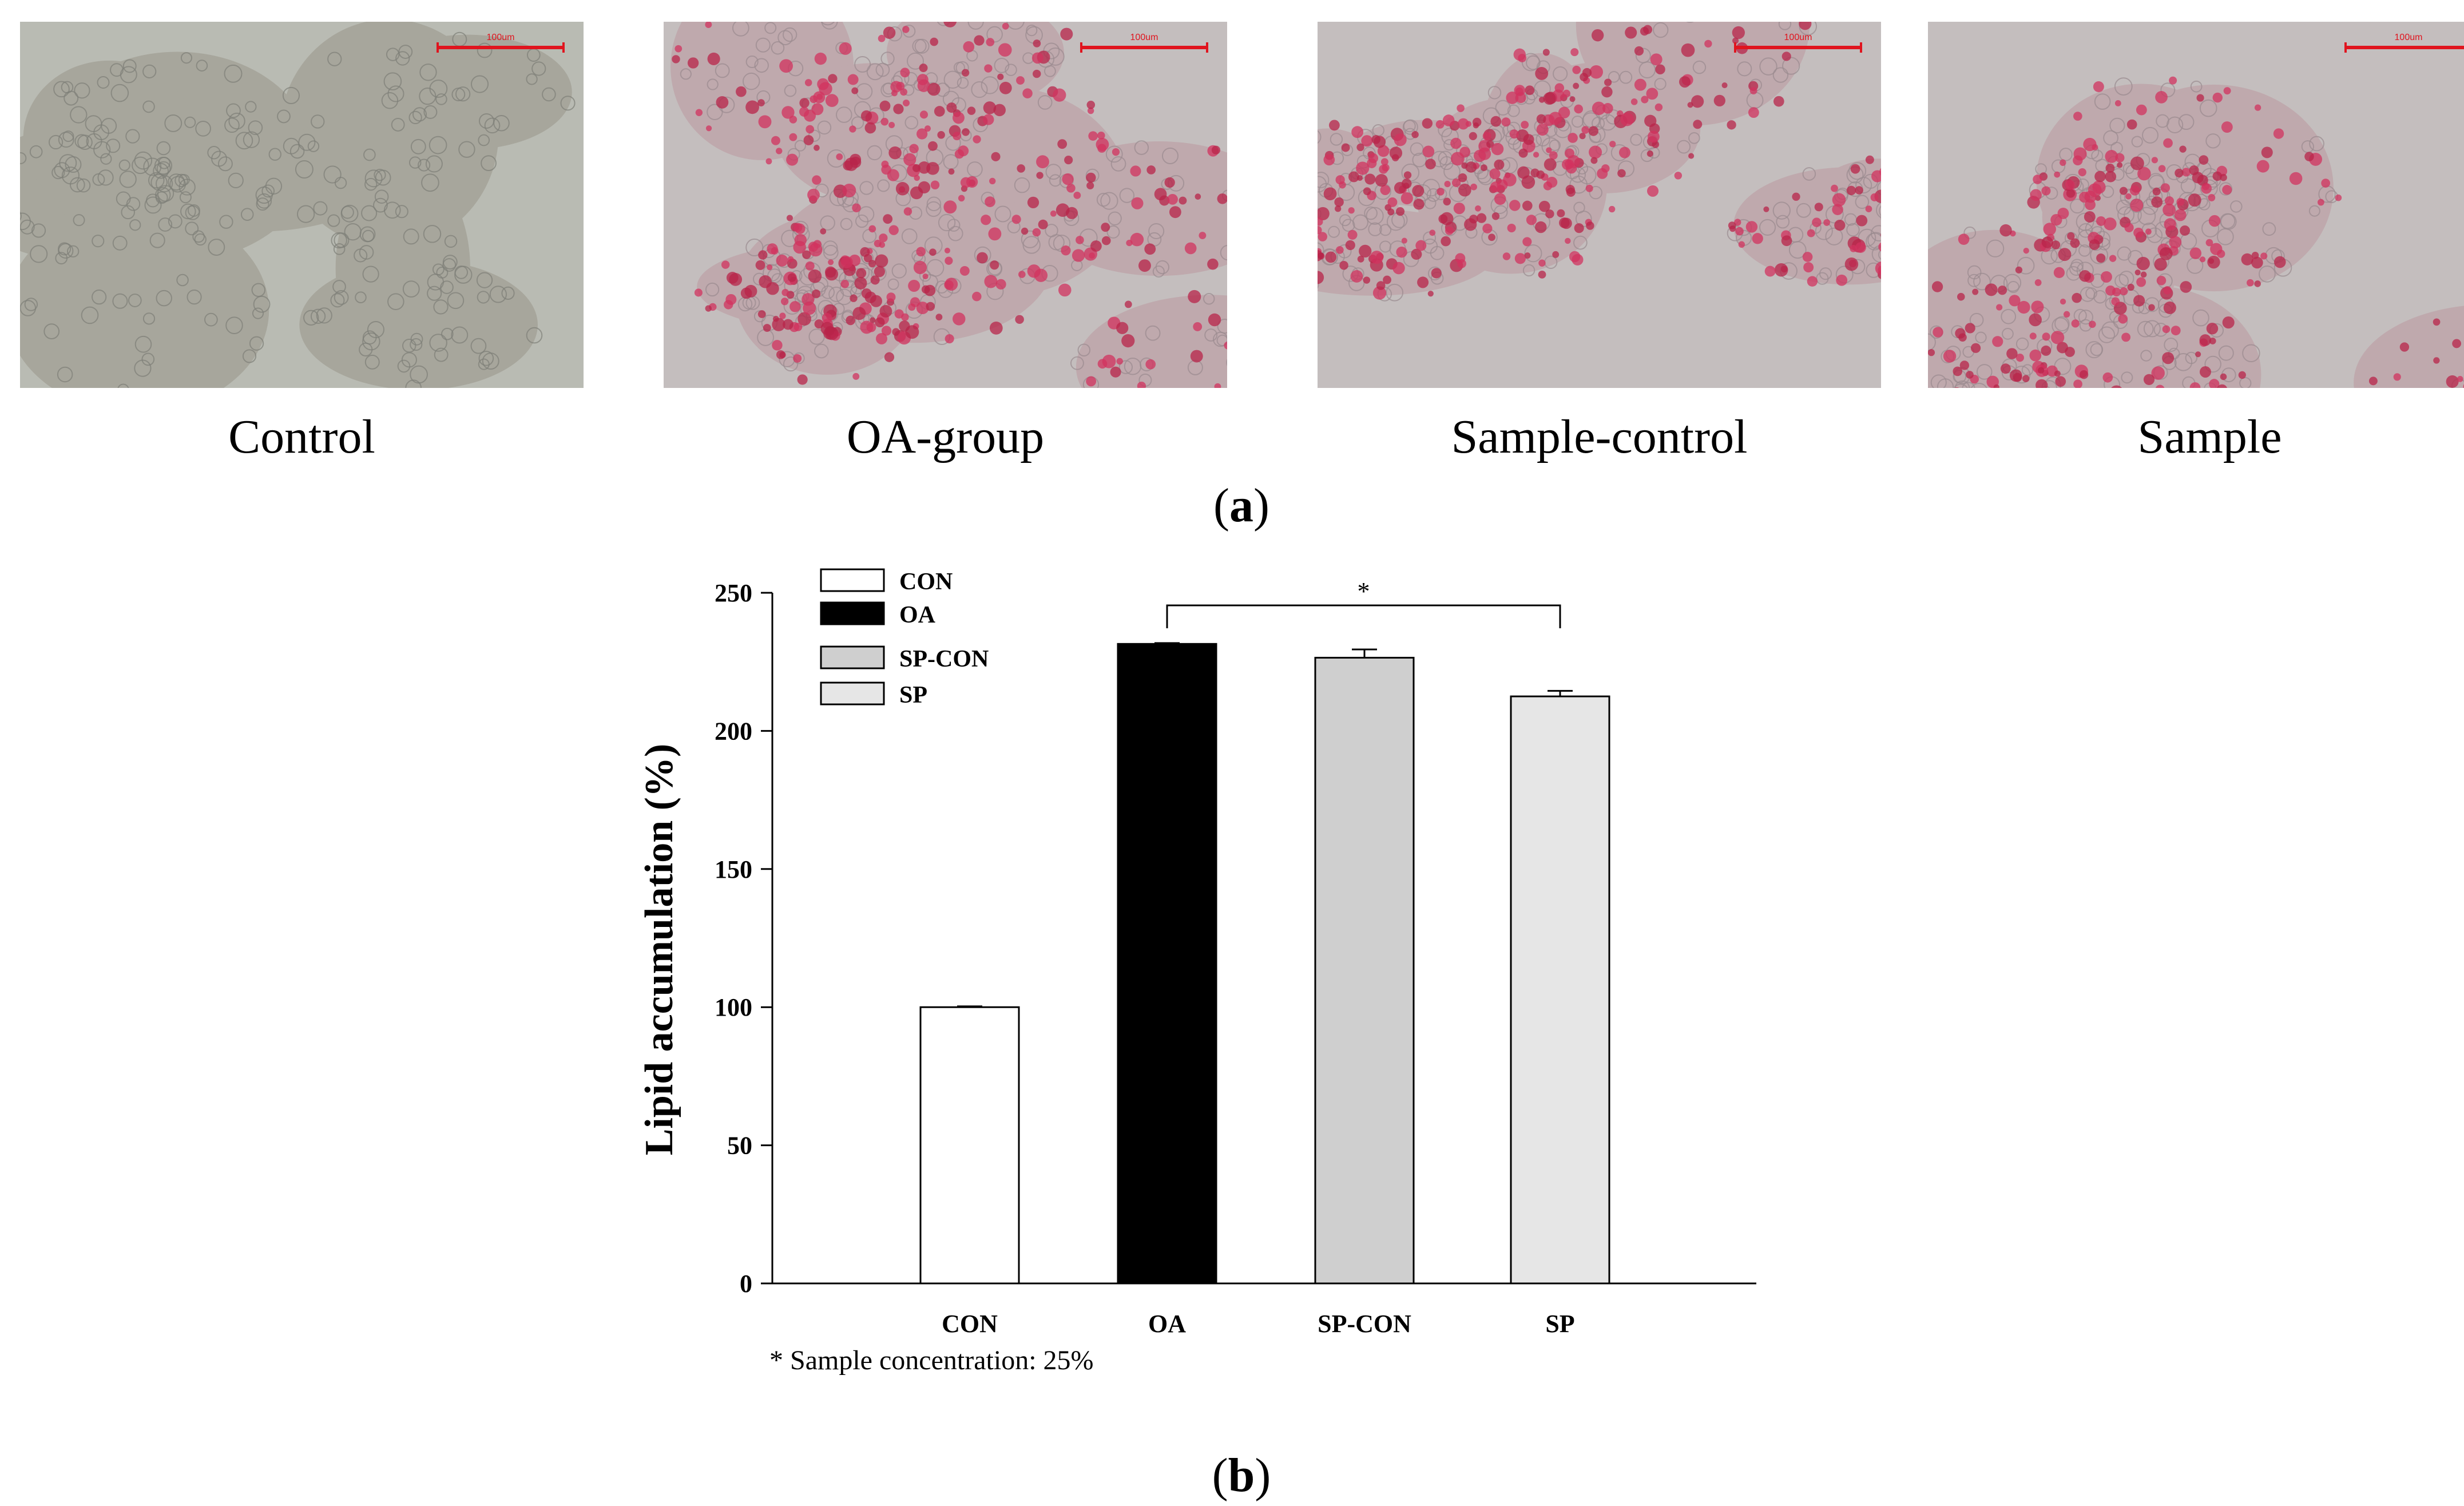 The width and height of the screenshot is (2464, 1506). Describe the element at coordinates (1560, 990) in the screenshot. I see `bar-sp` at that location.